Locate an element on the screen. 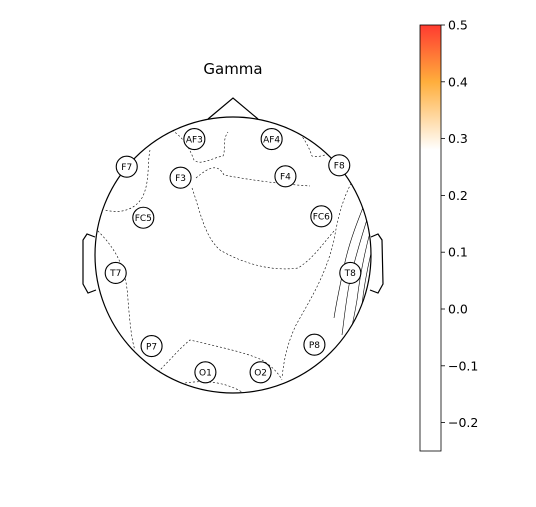  electrode-label: P8 is located at coordinates (314, 346).